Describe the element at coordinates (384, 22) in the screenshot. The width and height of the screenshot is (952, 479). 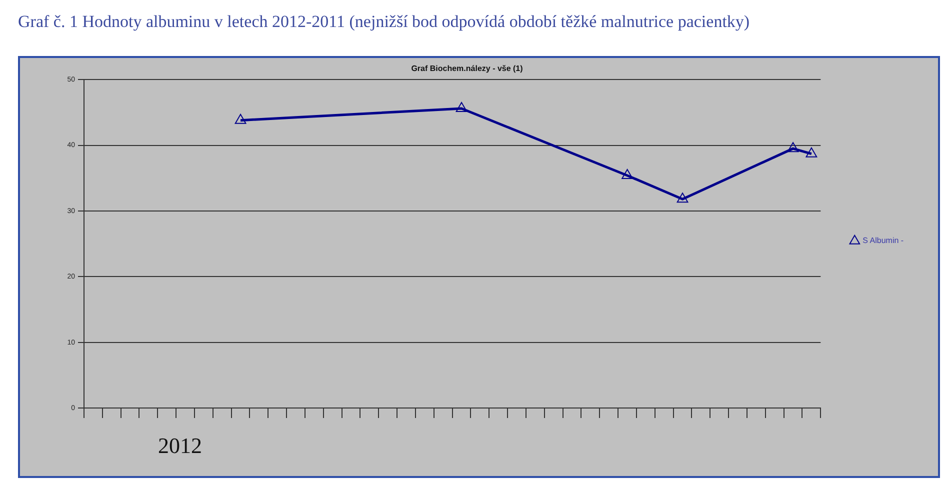
I see `chart-title: Graf č. 1 Hodnoty albuminu v letech 2012-2011 (nejnižší bod odpovídá období těžké malnutrice pacientky)` at that location.